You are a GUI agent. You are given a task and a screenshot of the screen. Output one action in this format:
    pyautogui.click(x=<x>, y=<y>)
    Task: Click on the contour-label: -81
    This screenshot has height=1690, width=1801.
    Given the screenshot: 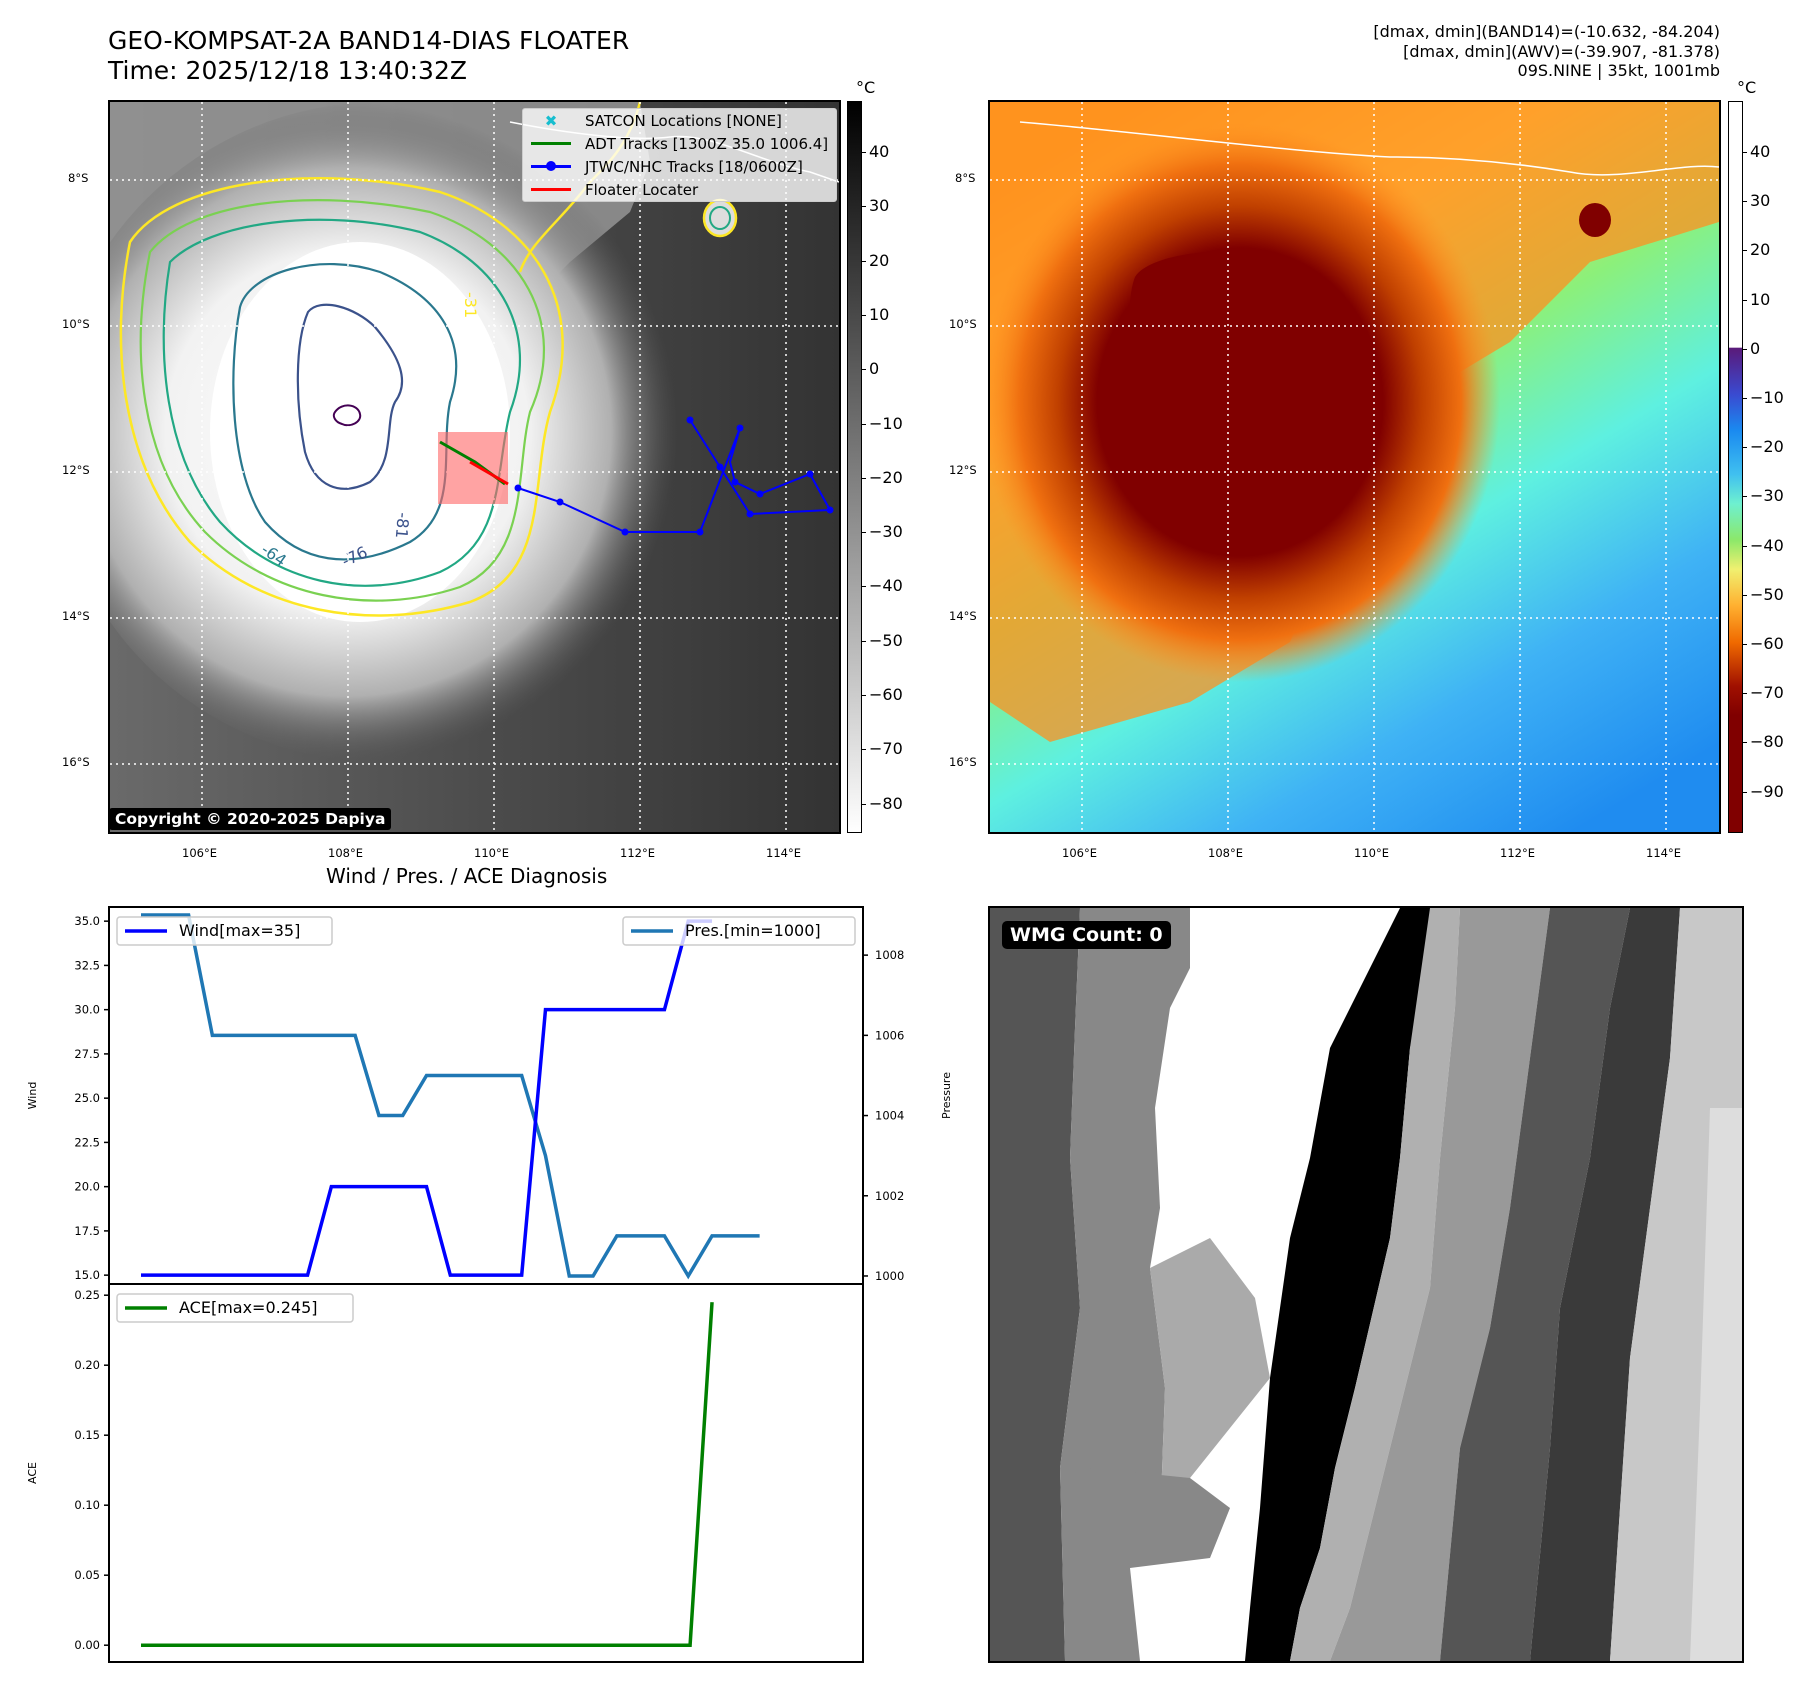 What is the action you would take?
    pyautogui.click(x=402, y=526)
    